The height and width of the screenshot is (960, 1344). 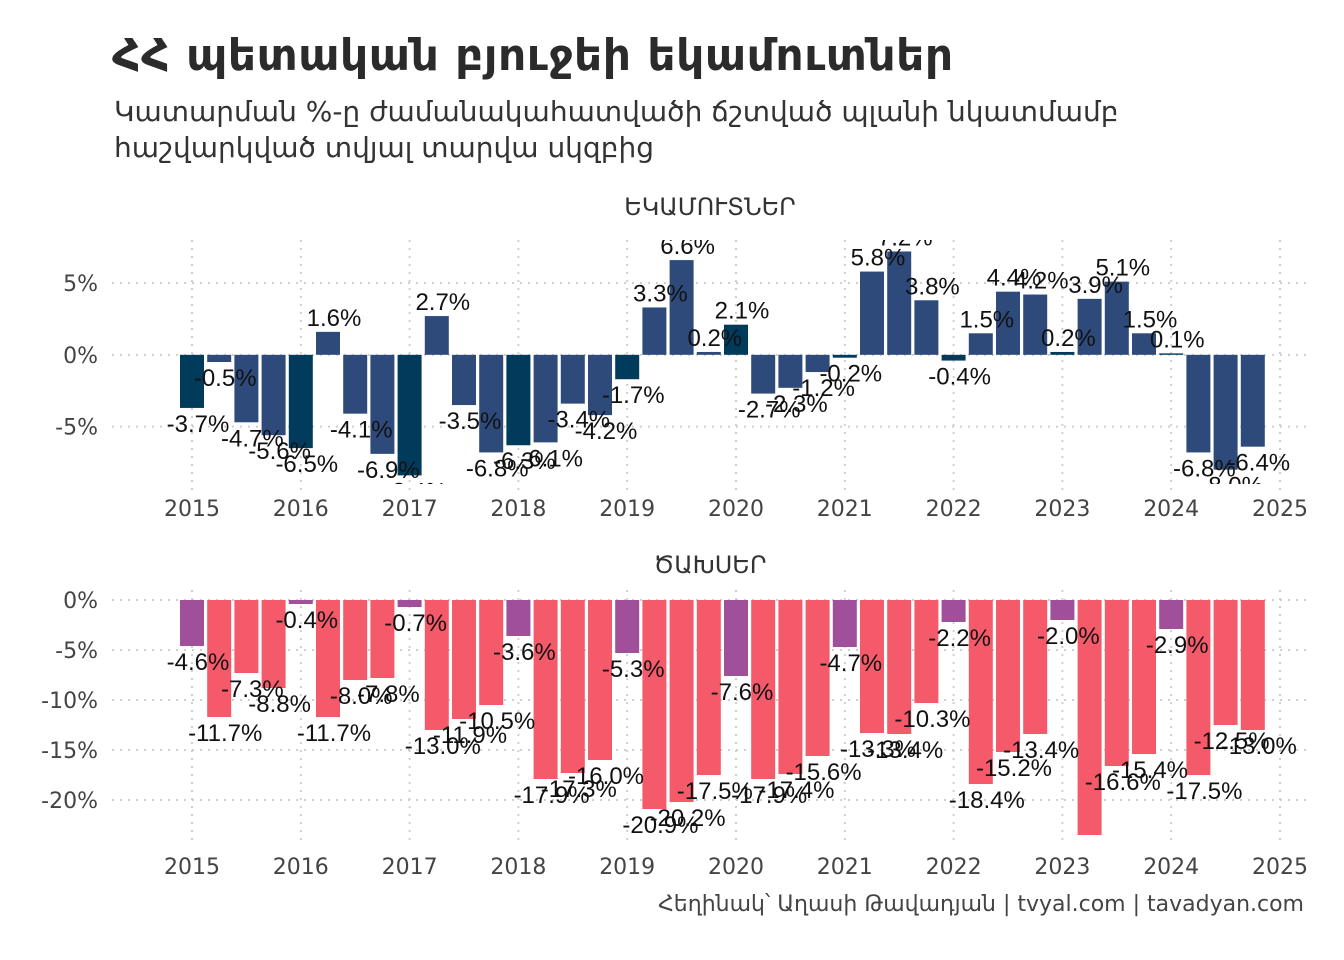 I want to click on data-label: -3.5%, so click(x=470, y=421).